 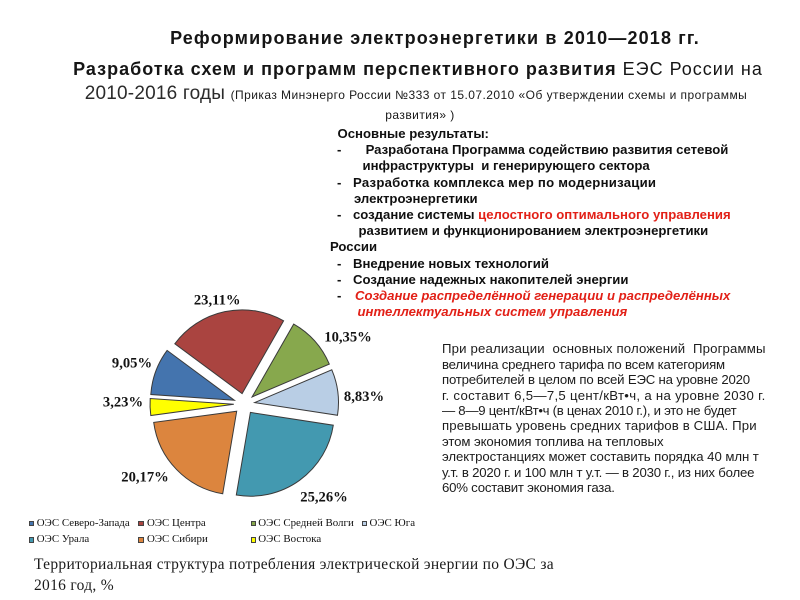 What do you see at coordinates (347, 338) in the screenshot?
I see `svg-text: 10,35%` at bounding box center [347, 338].